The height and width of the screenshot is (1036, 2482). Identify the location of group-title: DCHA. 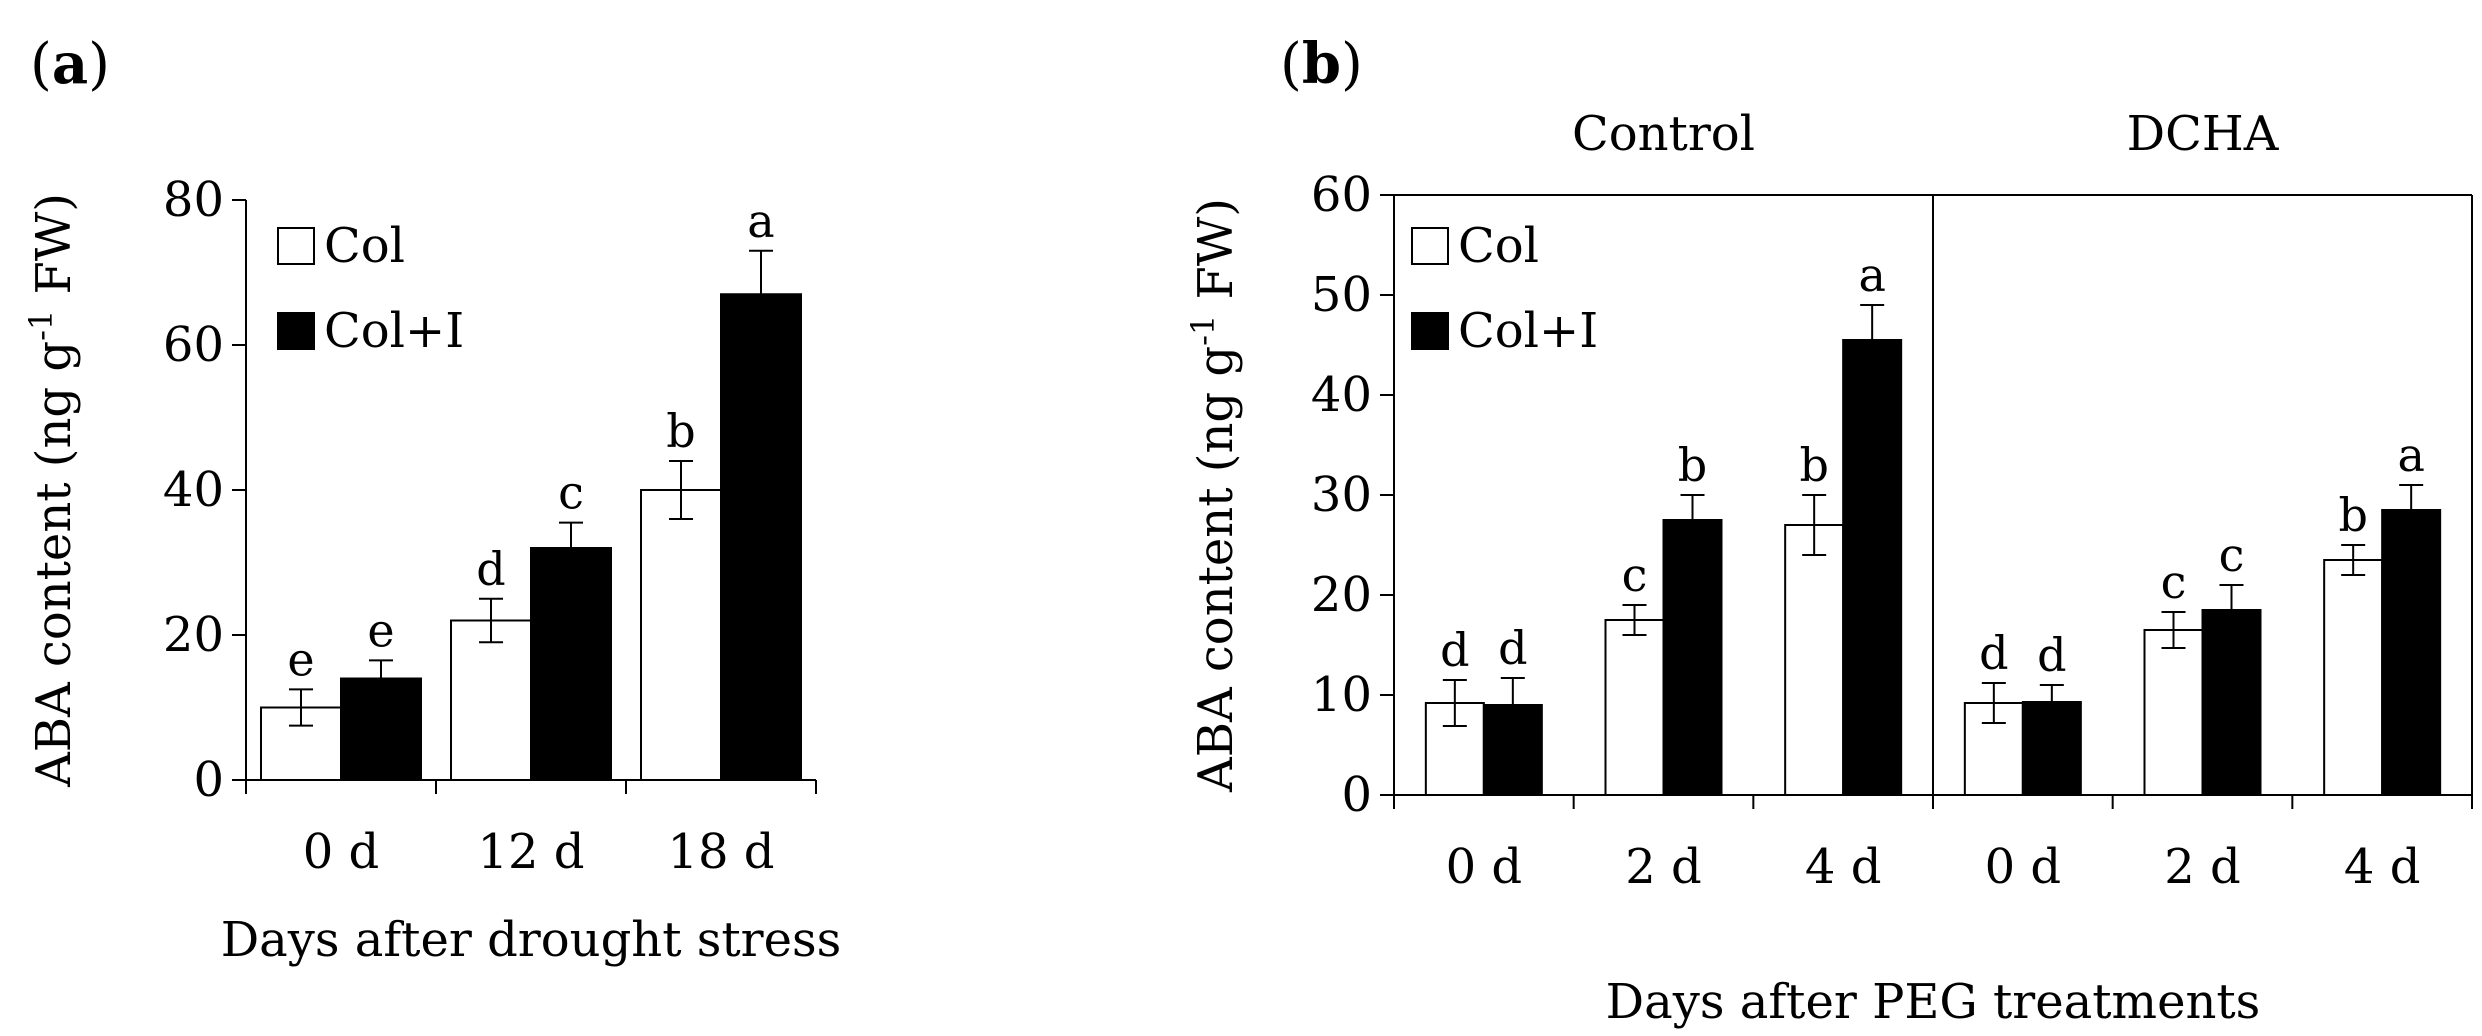
(2203, 134).